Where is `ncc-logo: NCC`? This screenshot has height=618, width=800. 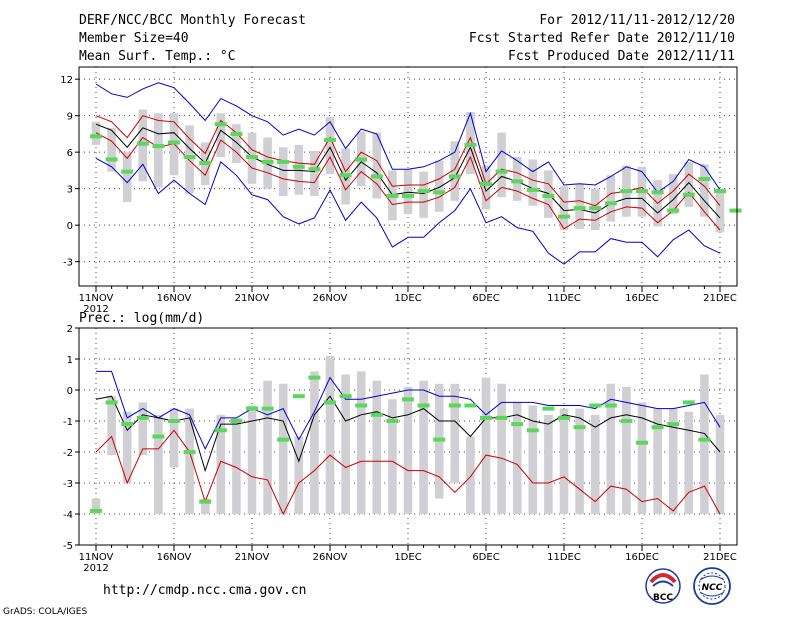
ncc-logo: NCC is located at coordinates (712, 586).